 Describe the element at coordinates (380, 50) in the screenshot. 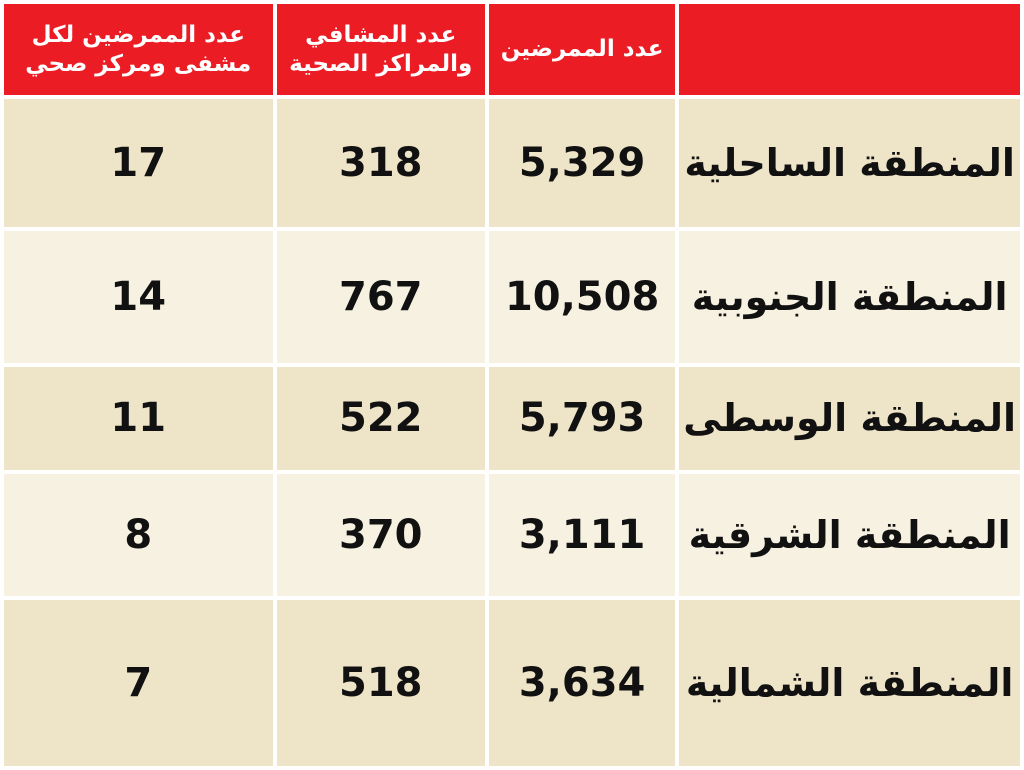

I see `header-facilities: عدد المشافي والمراكز الصحية` at that location.